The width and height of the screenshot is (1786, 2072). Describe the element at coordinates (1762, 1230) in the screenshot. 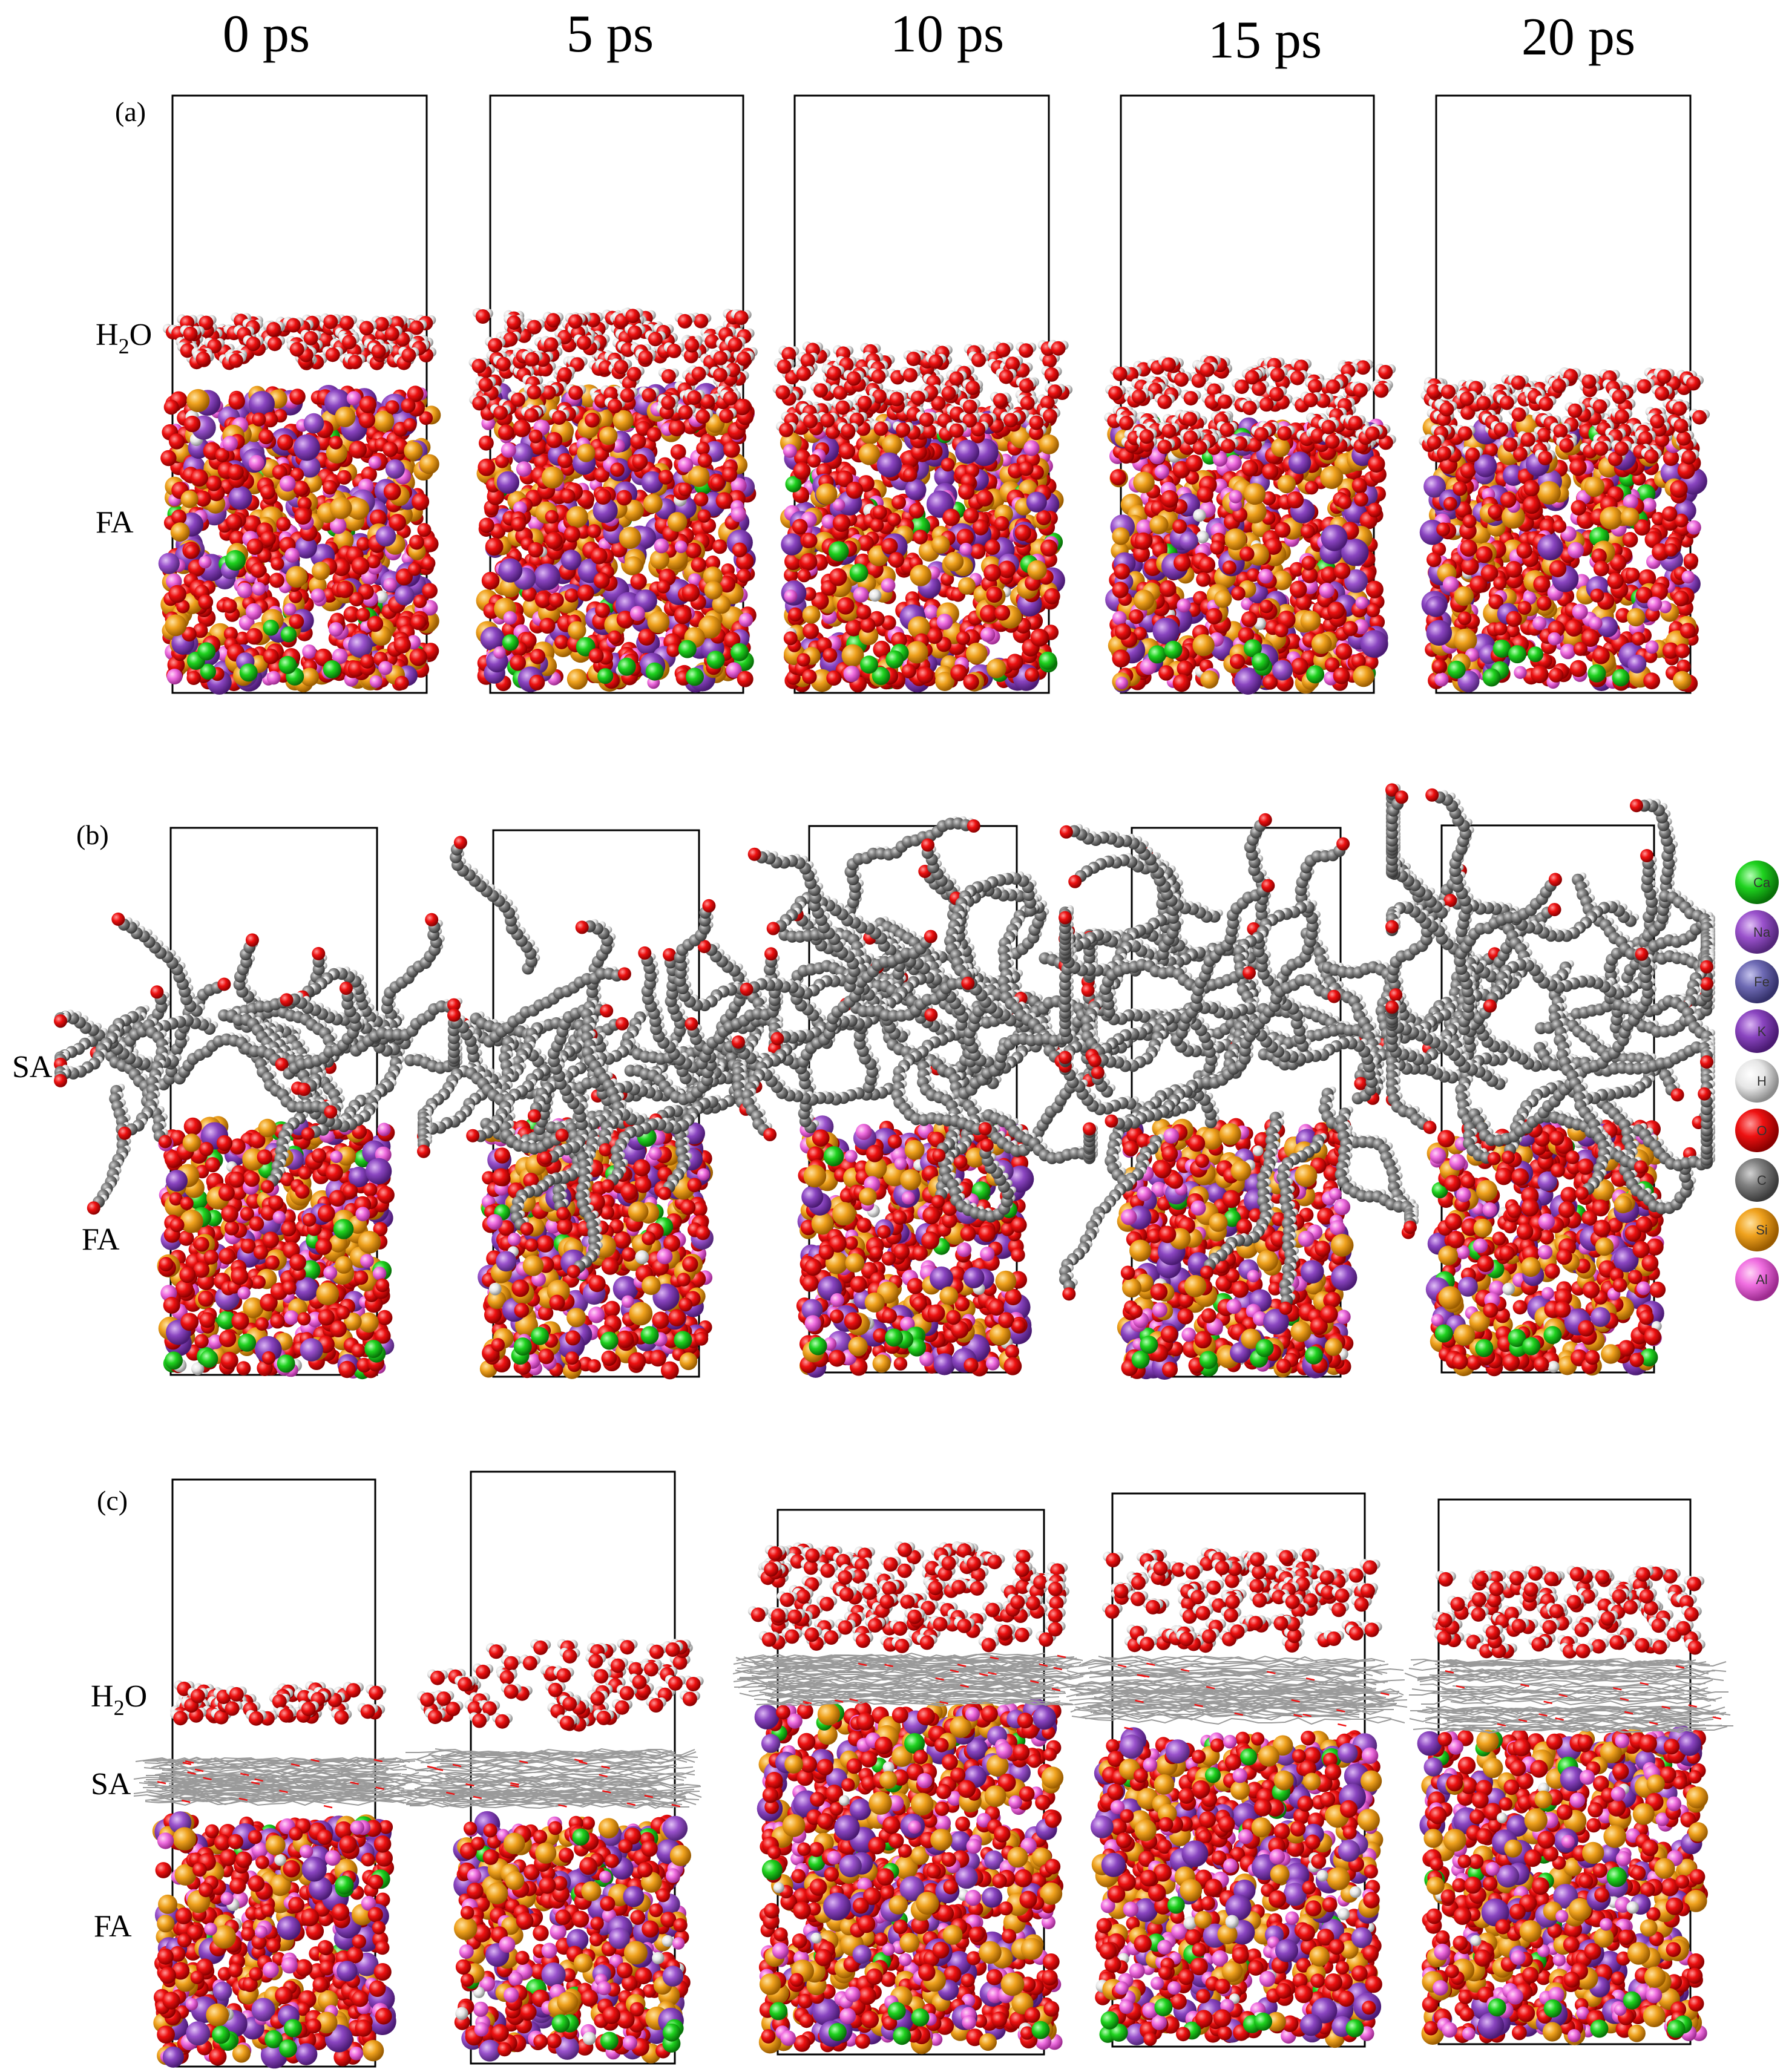

I see `legend-label-si: Si` at that location.